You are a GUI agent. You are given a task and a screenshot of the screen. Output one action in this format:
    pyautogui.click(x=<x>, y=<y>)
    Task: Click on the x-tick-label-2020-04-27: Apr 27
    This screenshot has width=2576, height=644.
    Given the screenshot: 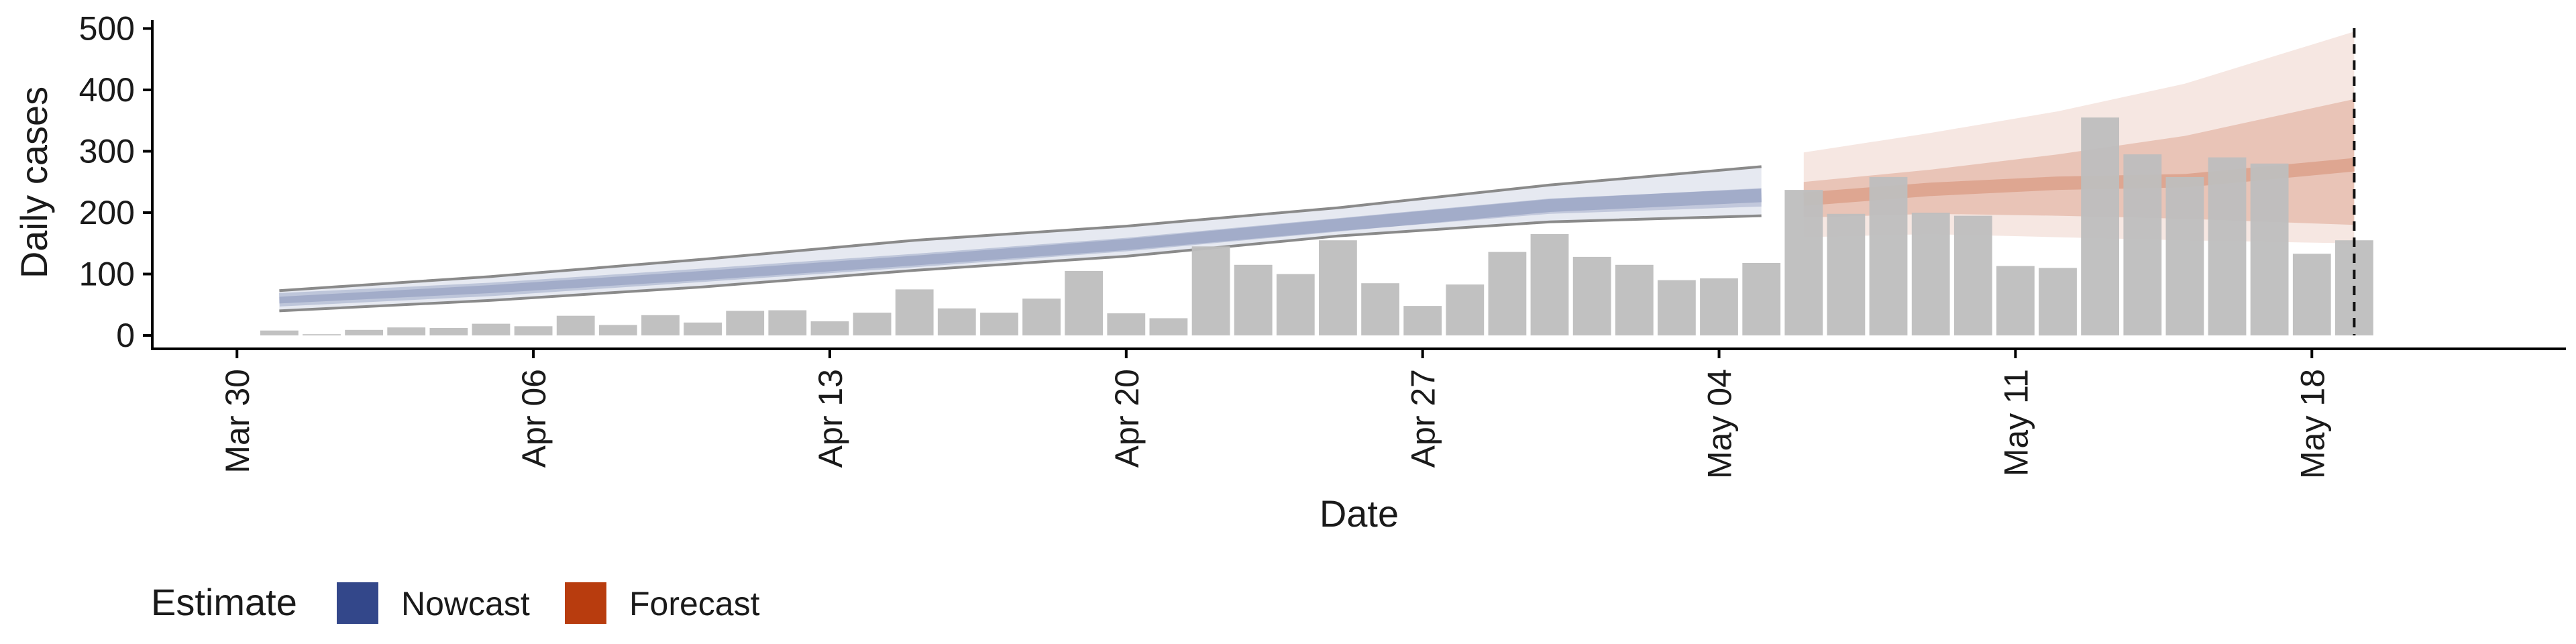 What is the action you would take?
    pyautogui.click(x=1423, y=418)
    